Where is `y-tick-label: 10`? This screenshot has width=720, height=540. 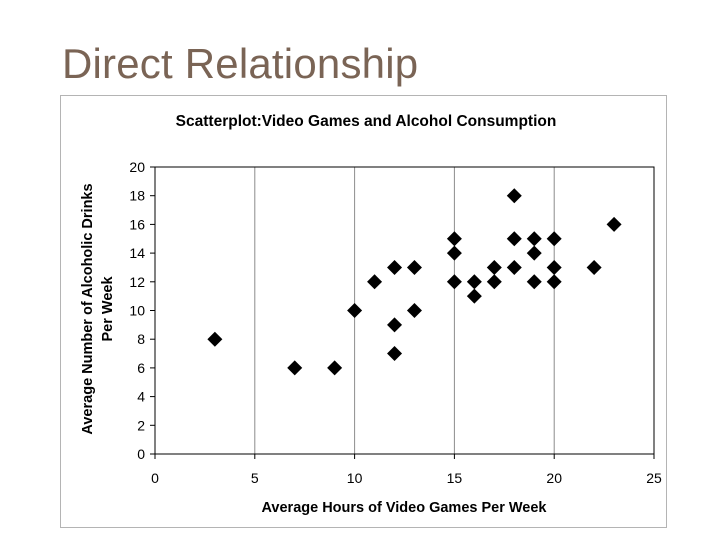 y-tick-label: 10 is located at coordinates (137, 311).